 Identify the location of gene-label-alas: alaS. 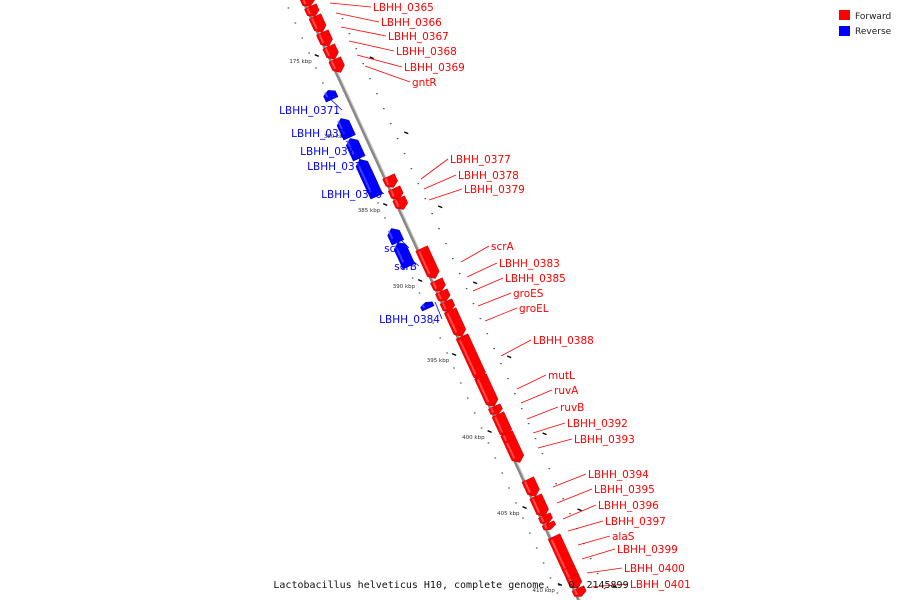
(623, 537).